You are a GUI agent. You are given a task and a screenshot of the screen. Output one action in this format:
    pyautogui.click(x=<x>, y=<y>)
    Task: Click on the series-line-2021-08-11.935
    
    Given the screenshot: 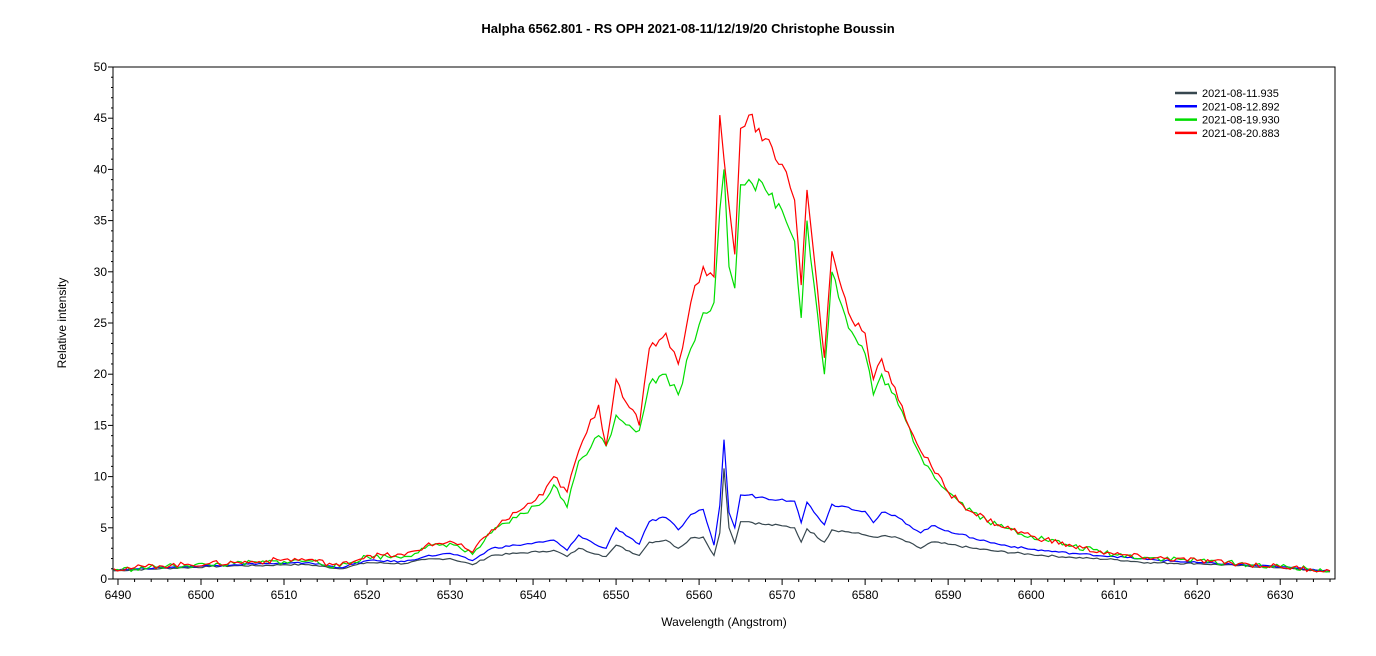 What is the action you would take?
    pyautogui.click(x=721, y=520)
    